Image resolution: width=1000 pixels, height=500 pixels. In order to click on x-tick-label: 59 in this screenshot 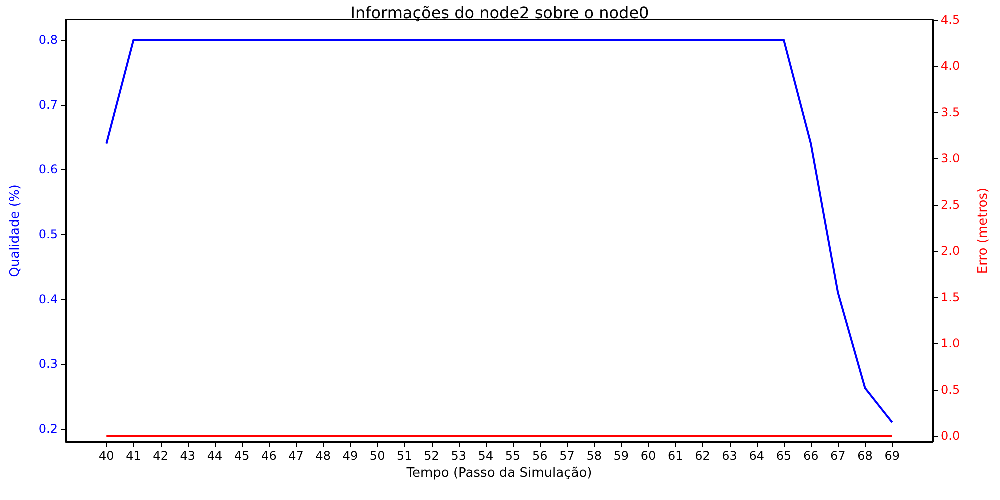, I will do `click(622, 456)`.